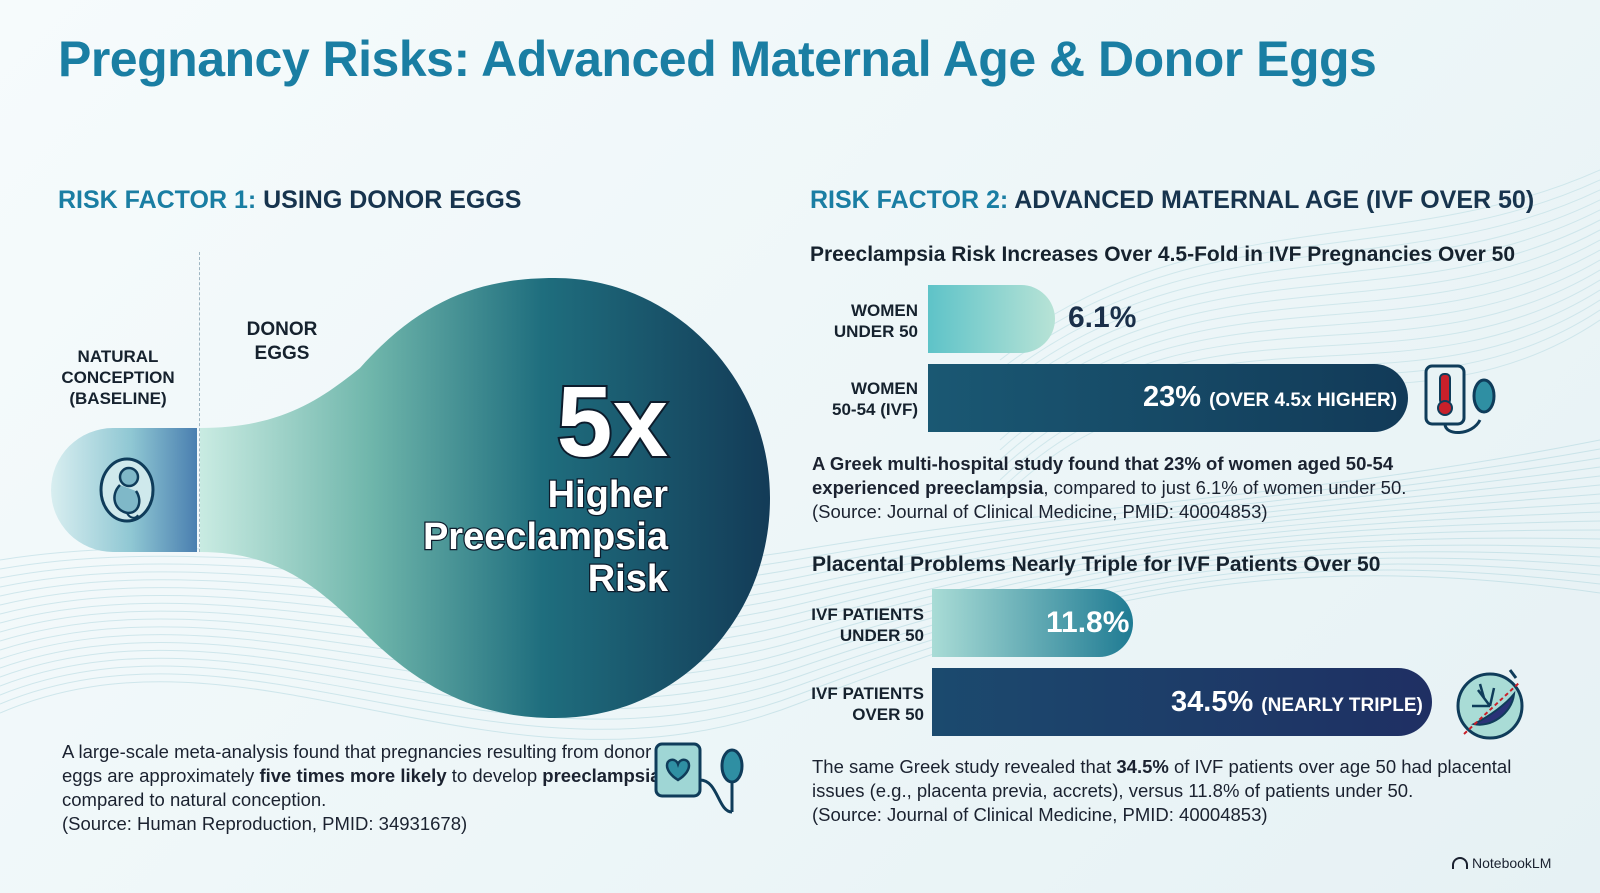  What do you see at coordinates (1102, 317) in the screenshot?
I see `chart1-value-under-50: 6.1%` at bounding box center [1102, 317].